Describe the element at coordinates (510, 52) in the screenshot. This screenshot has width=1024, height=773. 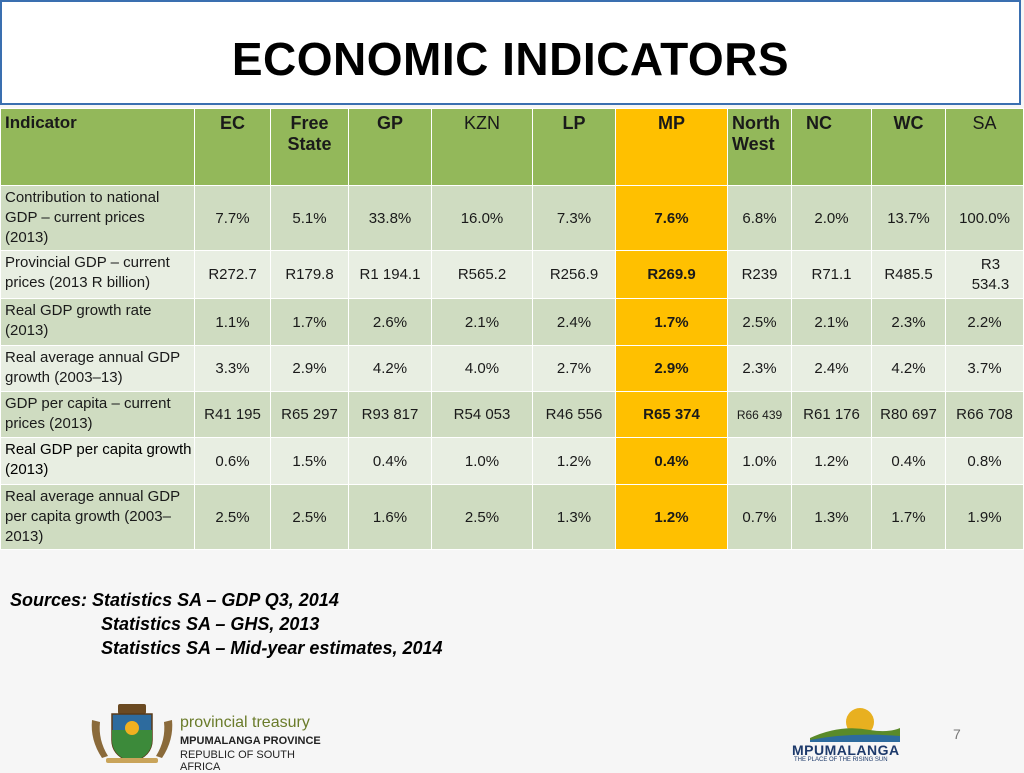
I see `title-box: ECONOMIC INDICATORS` at that location.